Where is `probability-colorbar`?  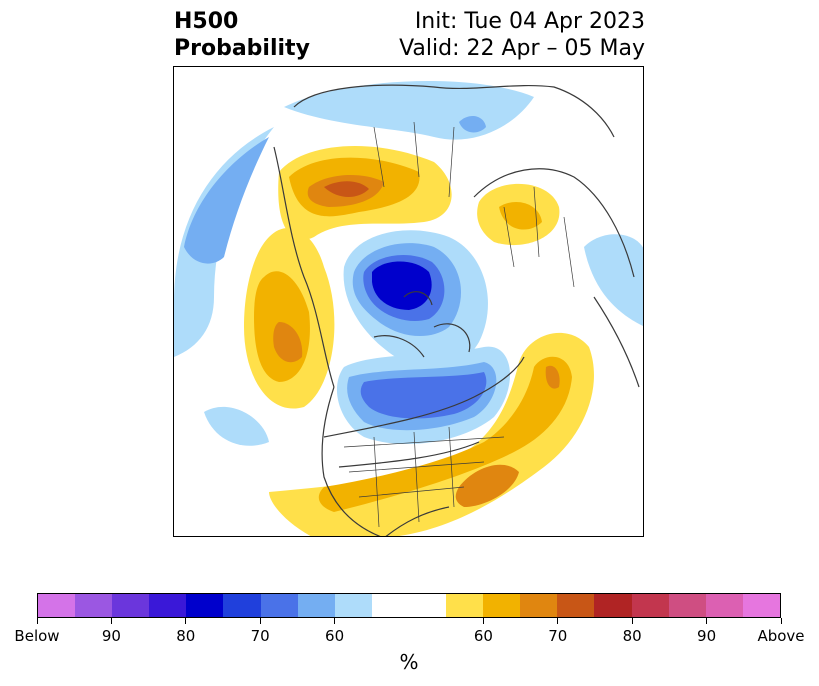 probability-colorbar is located at coordinates (409, 605).